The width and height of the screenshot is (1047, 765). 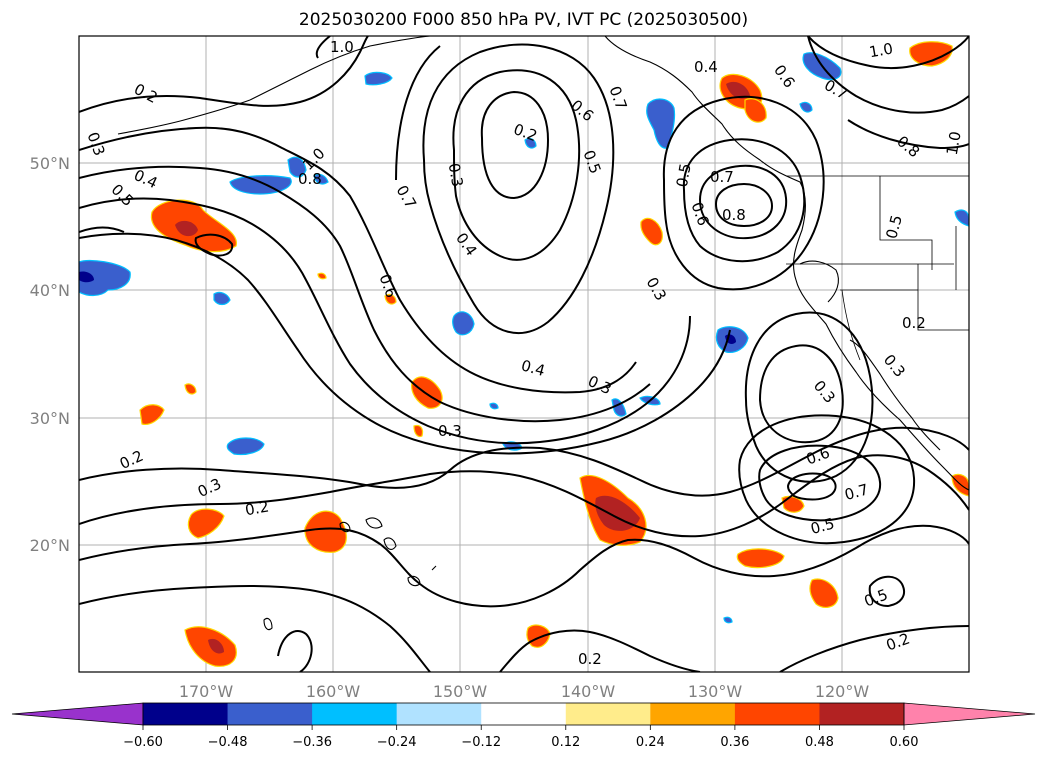 I want to click on colorbar-tick-label: 0.24, so click(x=650, y=742).